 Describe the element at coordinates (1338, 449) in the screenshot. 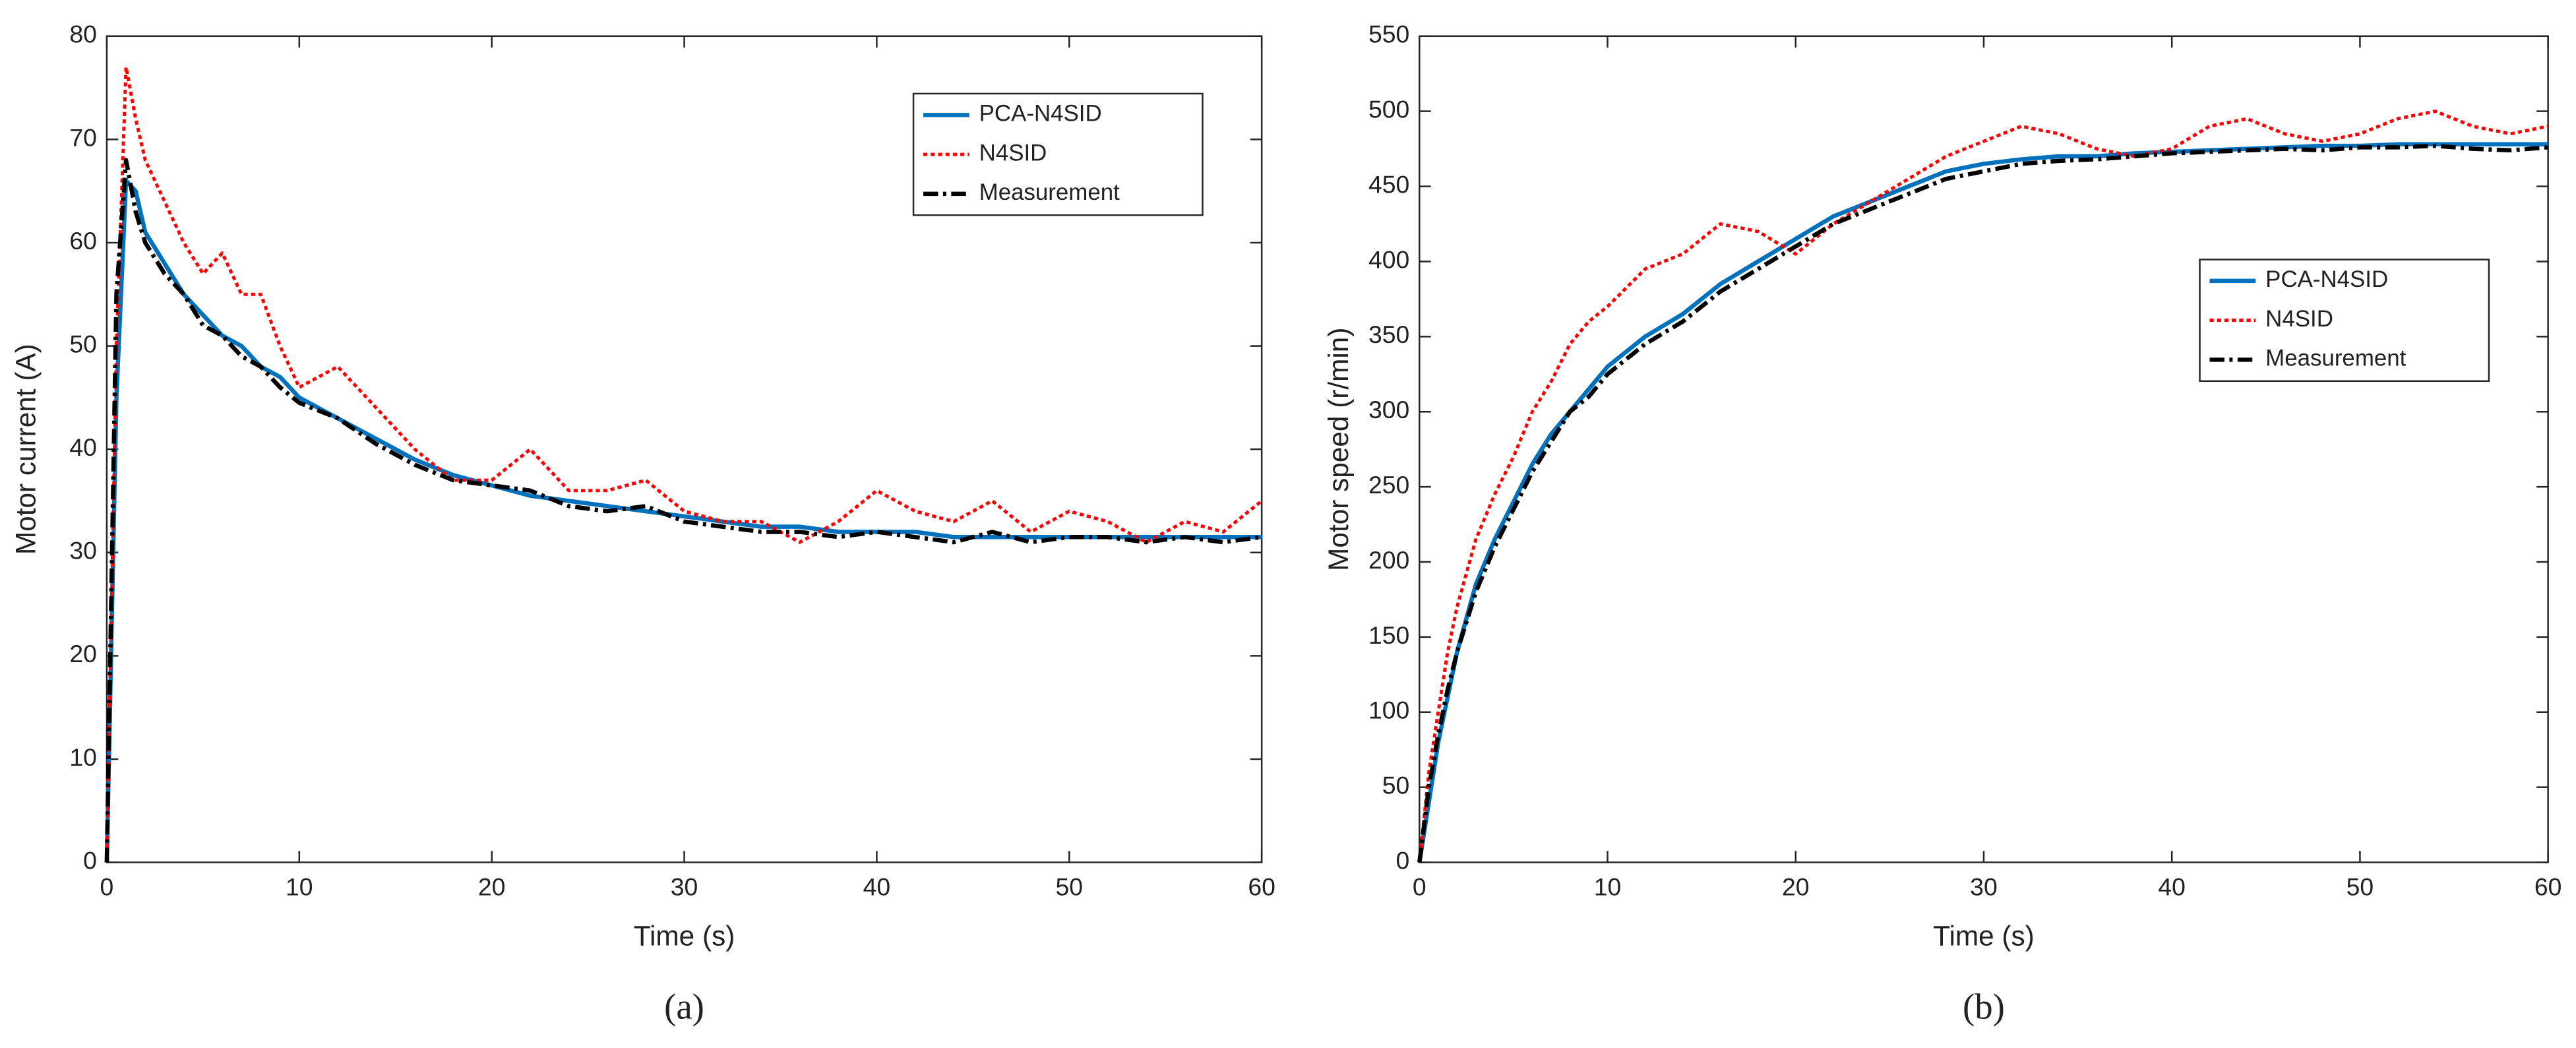

I see `y-axis-label: Motor speed (r/min)` at that location.